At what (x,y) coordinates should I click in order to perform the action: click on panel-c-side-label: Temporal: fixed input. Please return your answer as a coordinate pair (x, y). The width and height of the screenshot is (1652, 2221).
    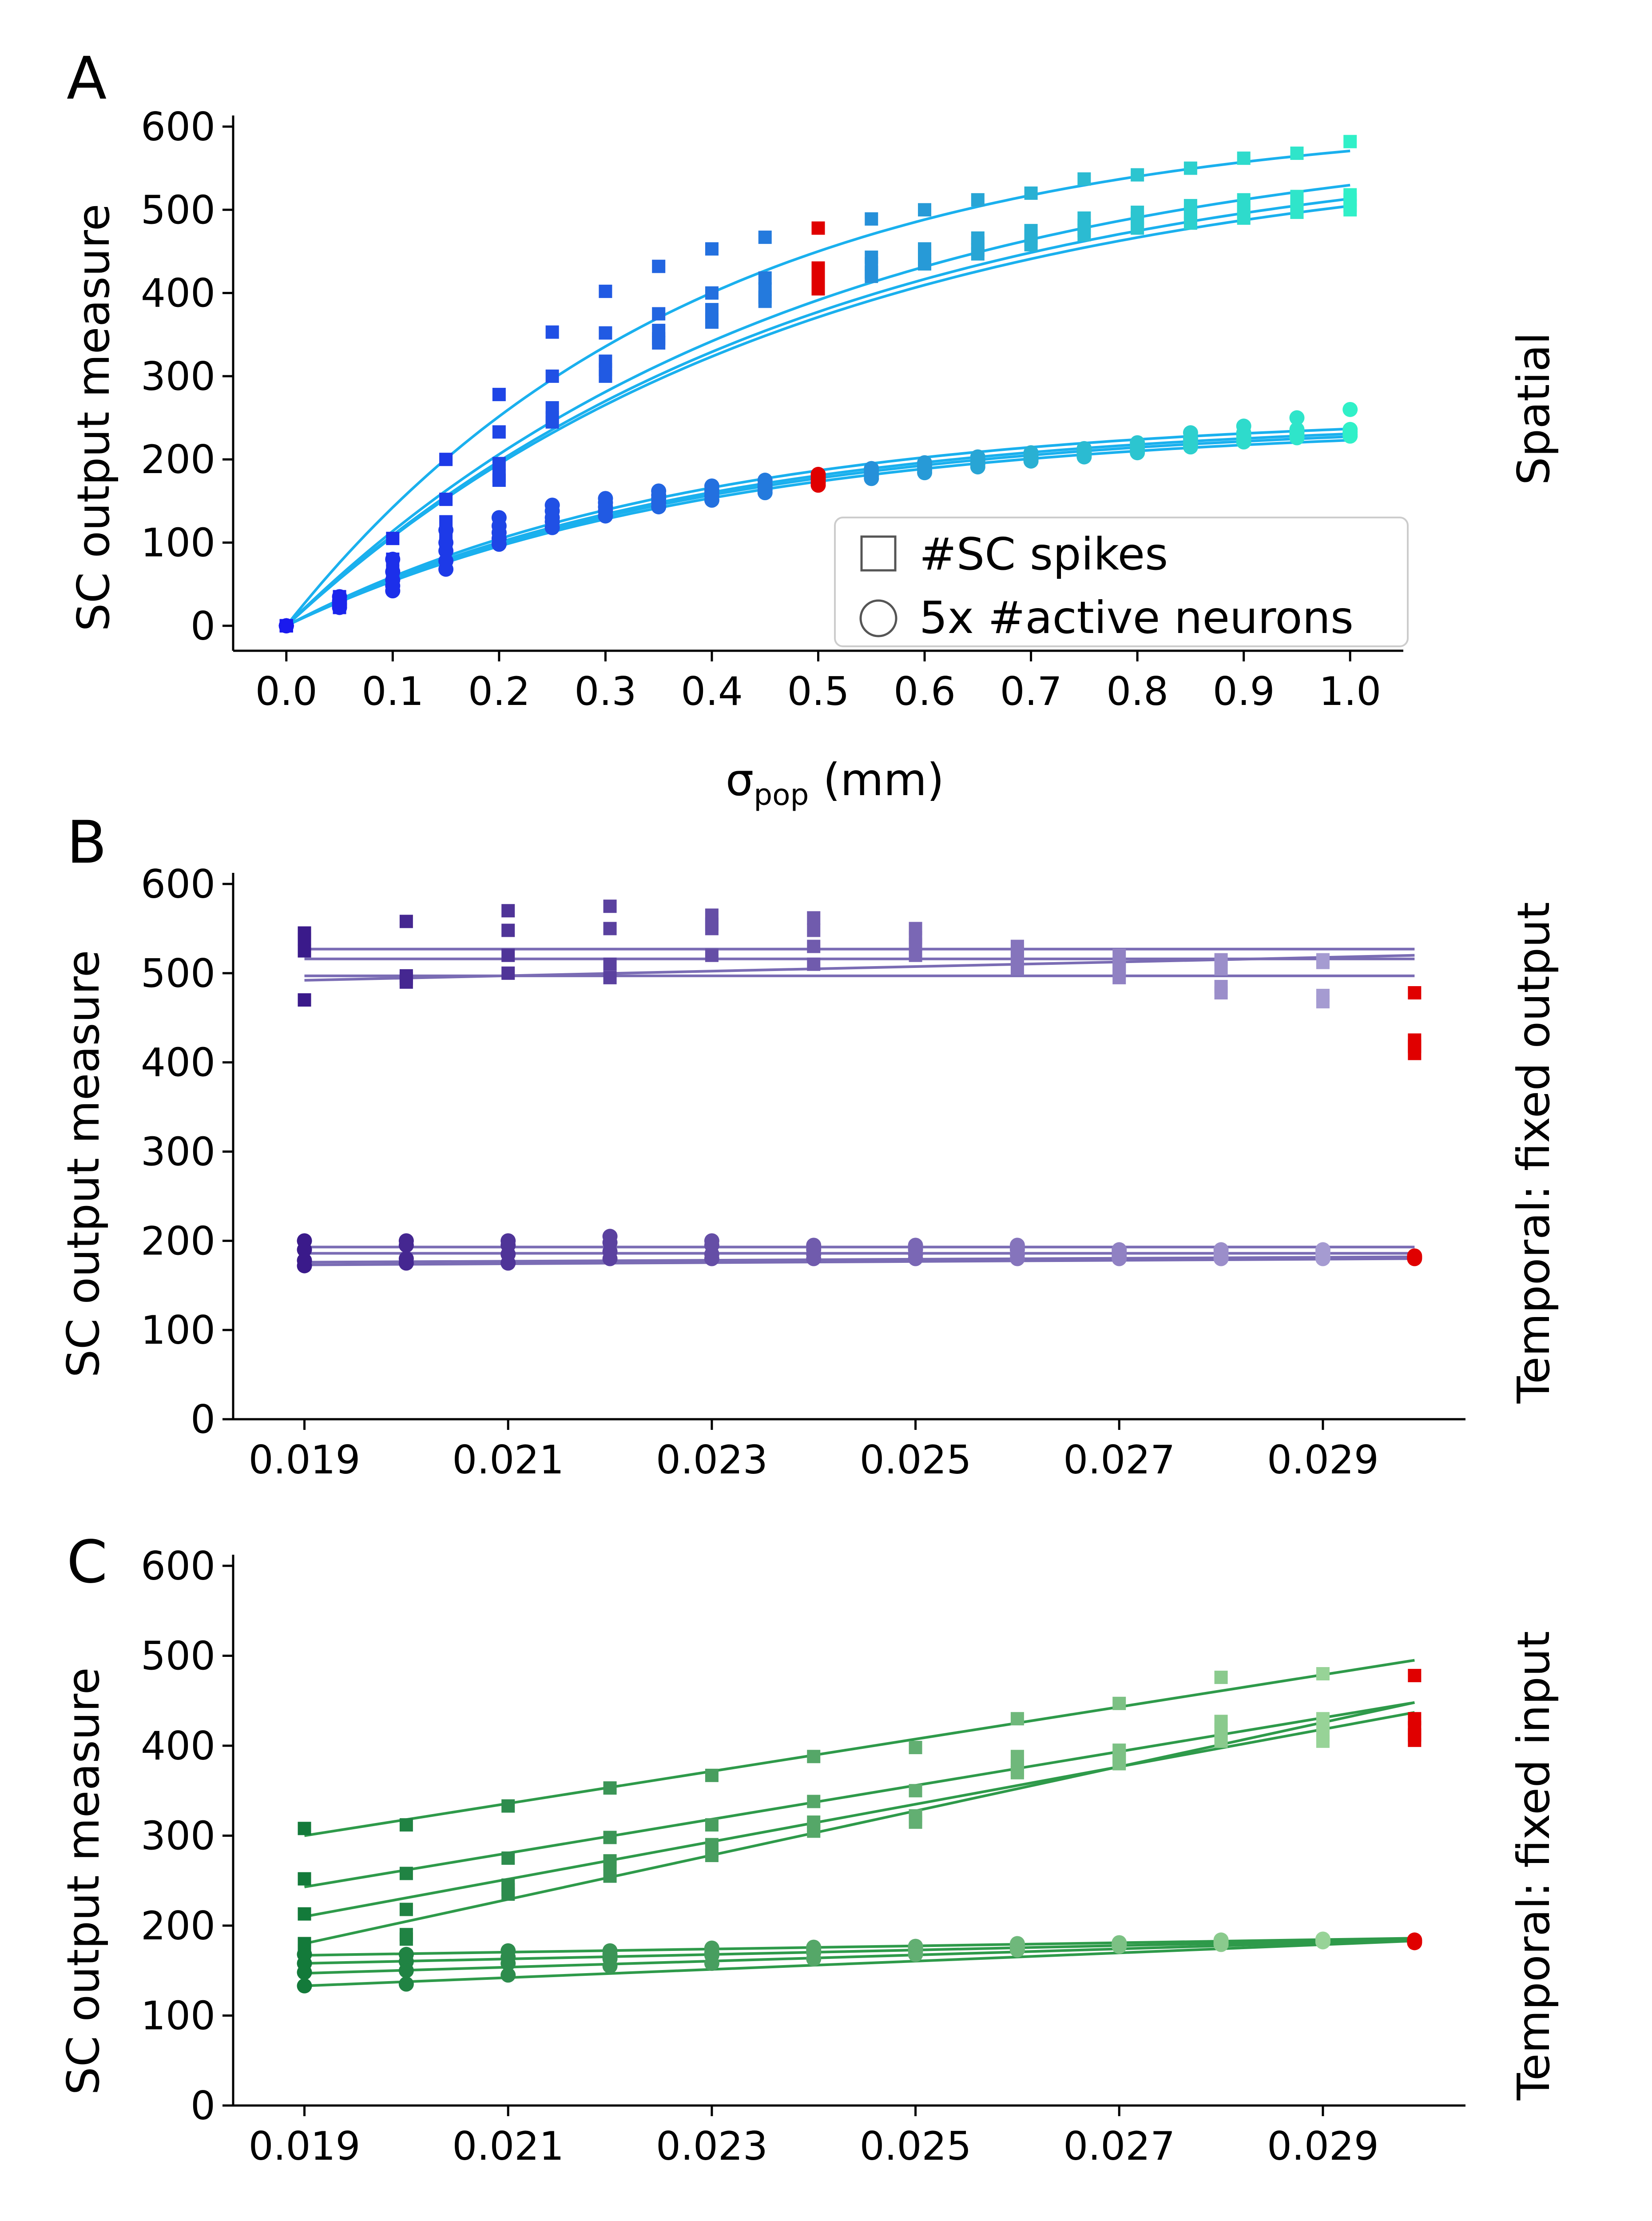
    Looking at the image, I should click on (1534, 1866).